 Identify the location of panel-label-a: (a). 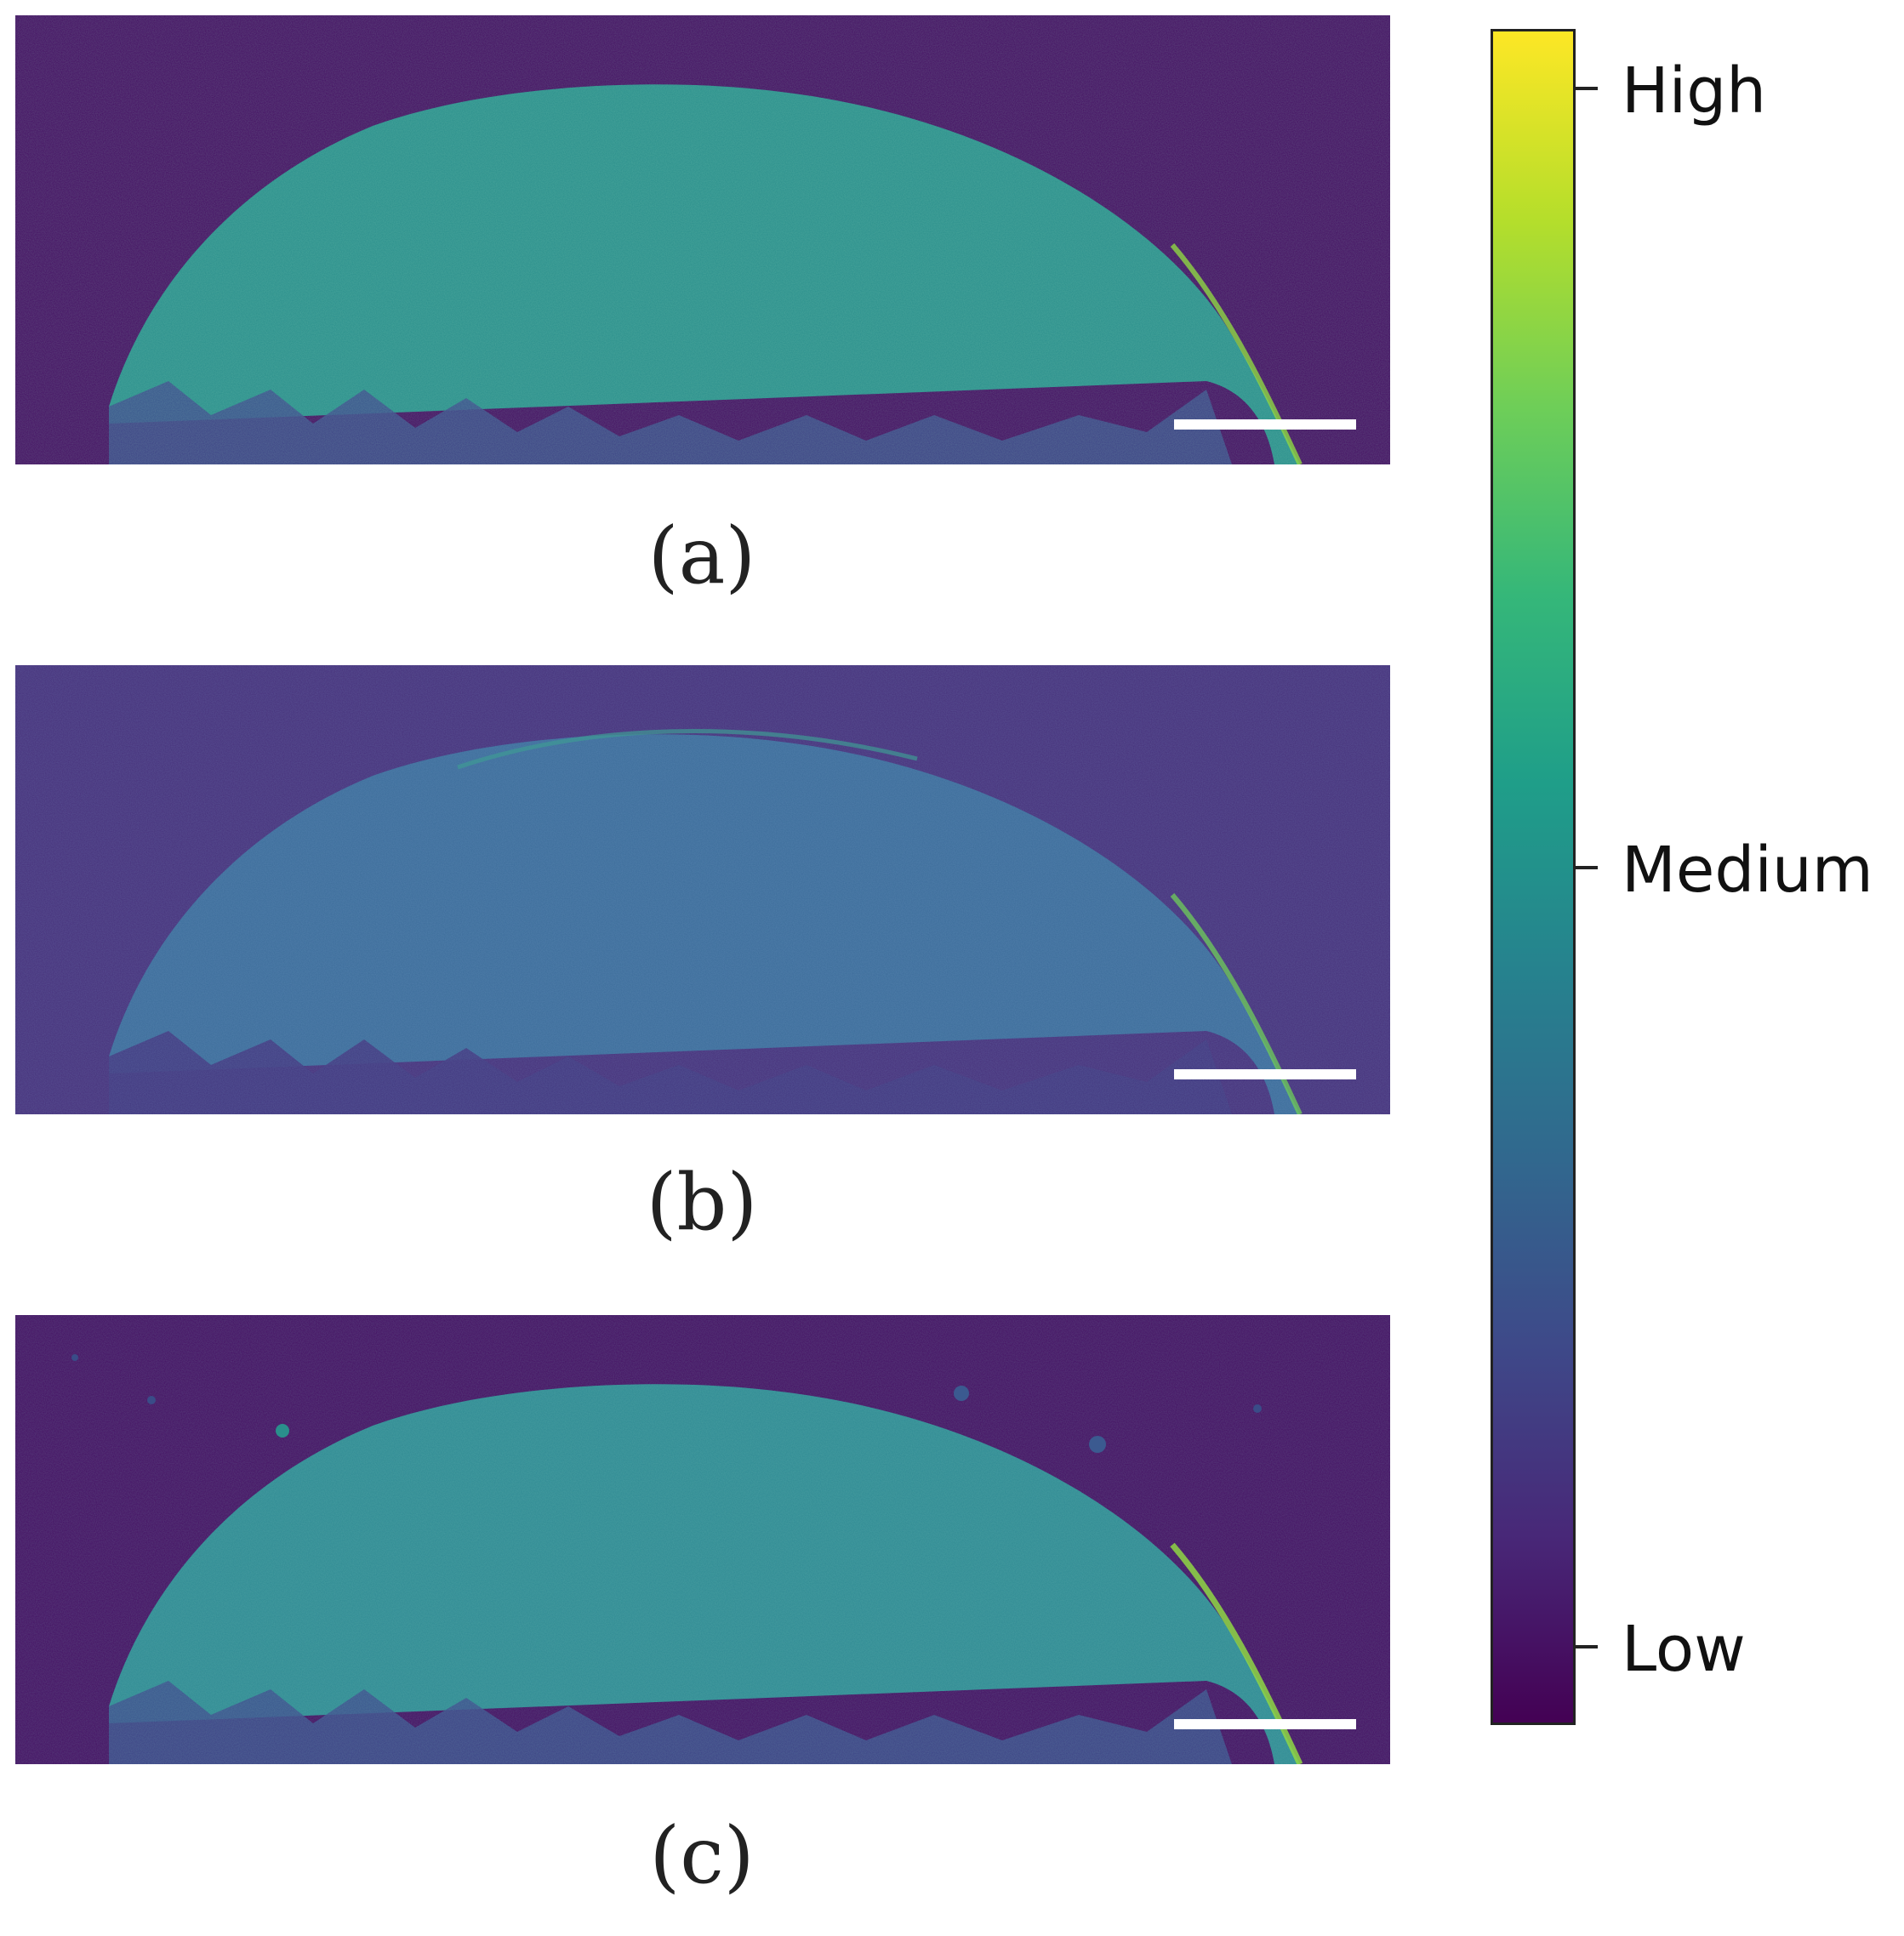
(702, 555).